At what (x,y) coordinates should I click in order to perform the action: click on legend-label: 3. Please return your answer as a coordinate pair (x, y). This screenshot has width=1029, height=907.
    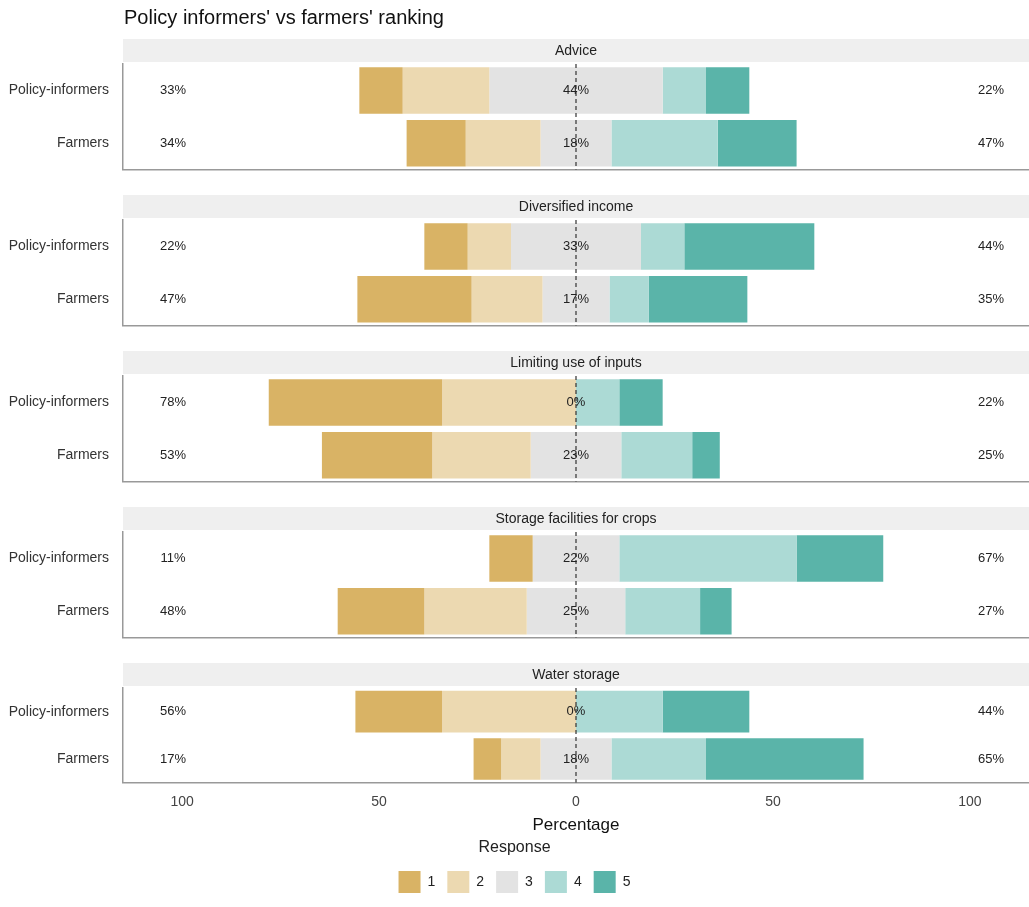
    Looking at the image, I should click on (529, 880).